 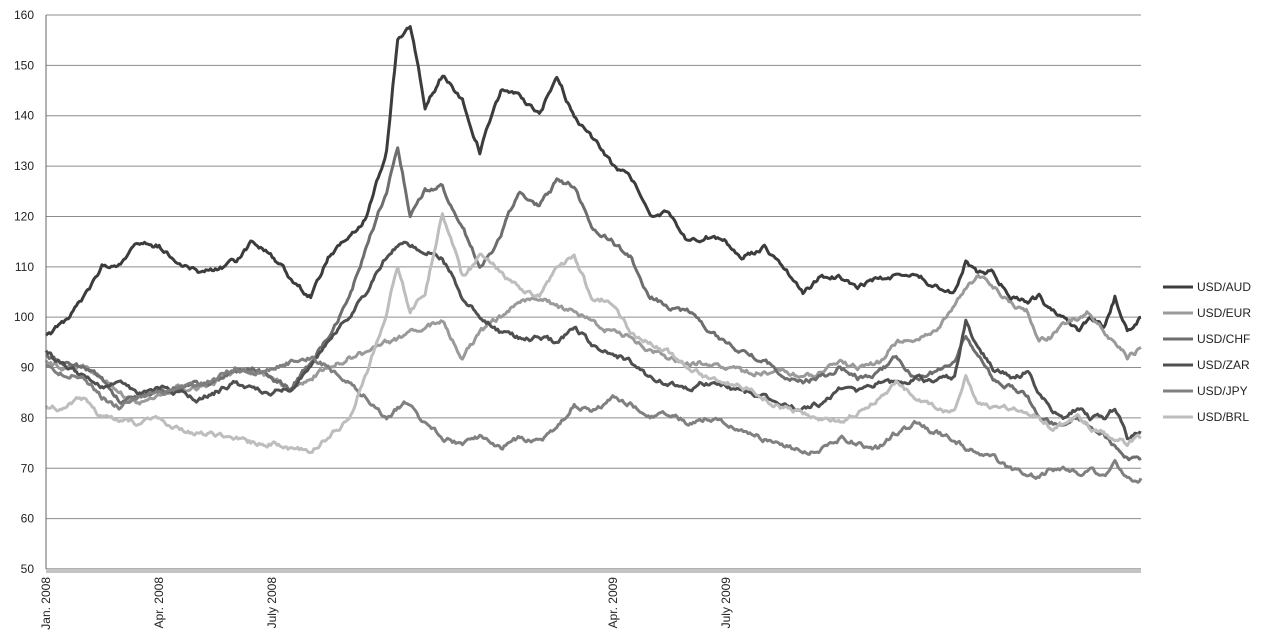 I want to click on y-tick-label-120: 120, so click(x=24, y=216).